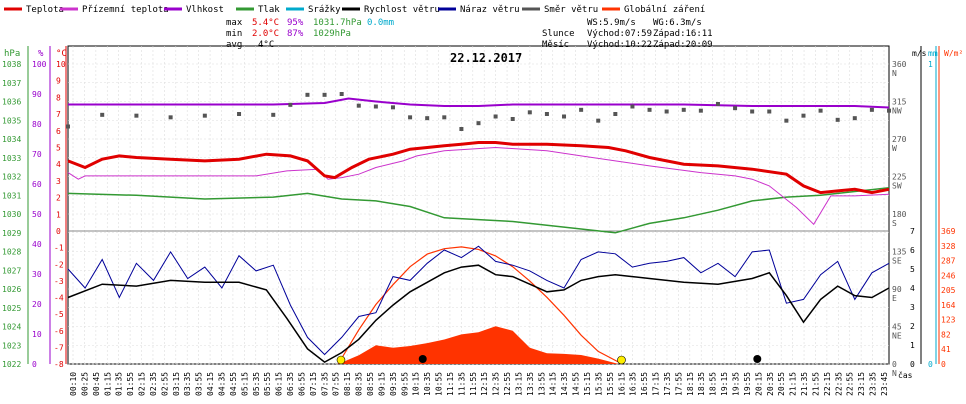 This screenshot has height=404, width=966. Describe the element at coordinates (256, 384) in the screenshot. I see `x-tick-16: 05:35` at that location.